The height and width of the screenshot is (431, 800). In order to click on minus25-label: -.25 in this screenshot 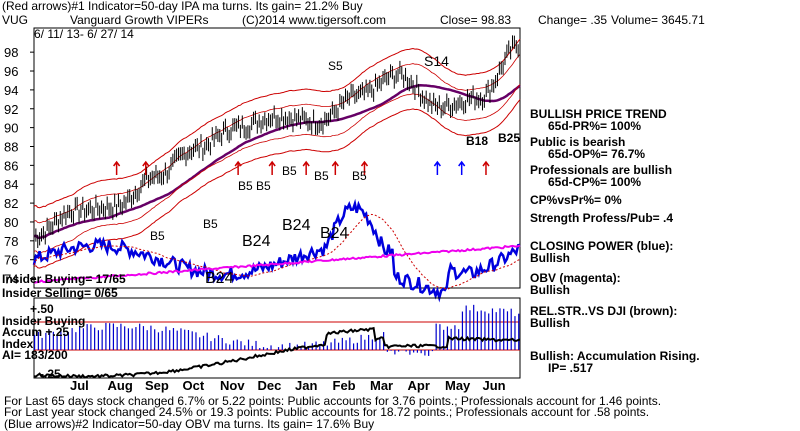, I will do `click(50, 374)`.